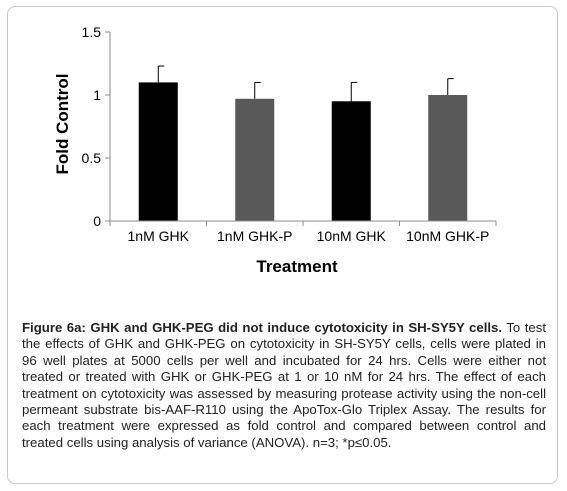 This screenshot has width=567, height=491. Describe the element at coordinates (96, 126) in the screenshot. I see `y-axis: 0 0.5 1 1.5` at that location.